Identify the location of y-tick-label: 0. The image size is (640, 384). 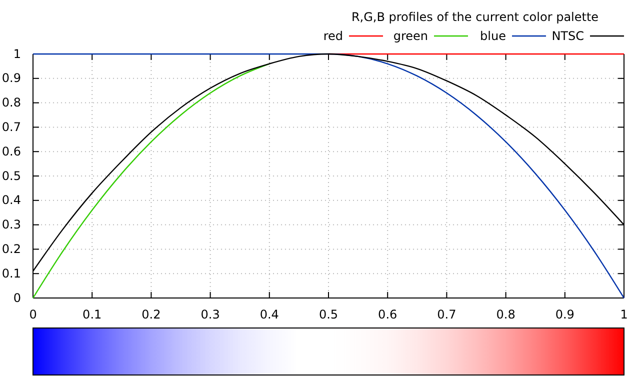
(17, 297).